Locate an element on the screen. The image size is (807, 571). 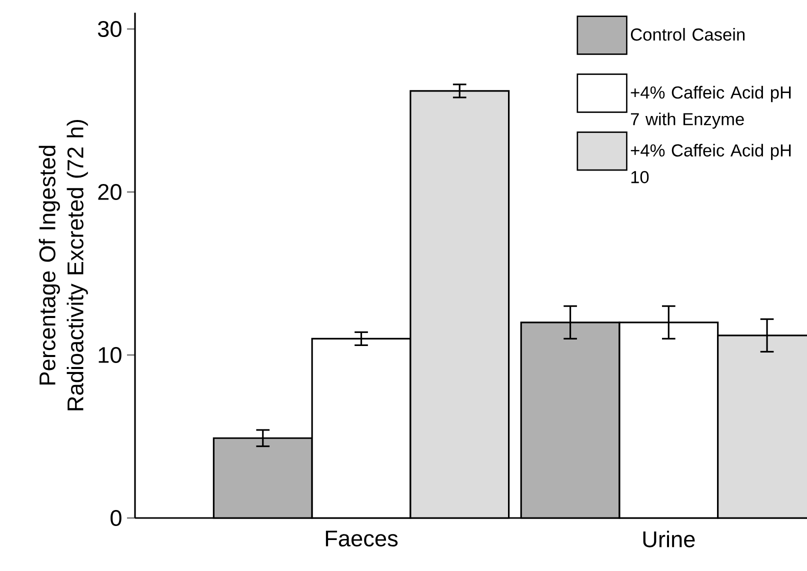
y-tick-label: 0 is located at coordinates (116, 518).